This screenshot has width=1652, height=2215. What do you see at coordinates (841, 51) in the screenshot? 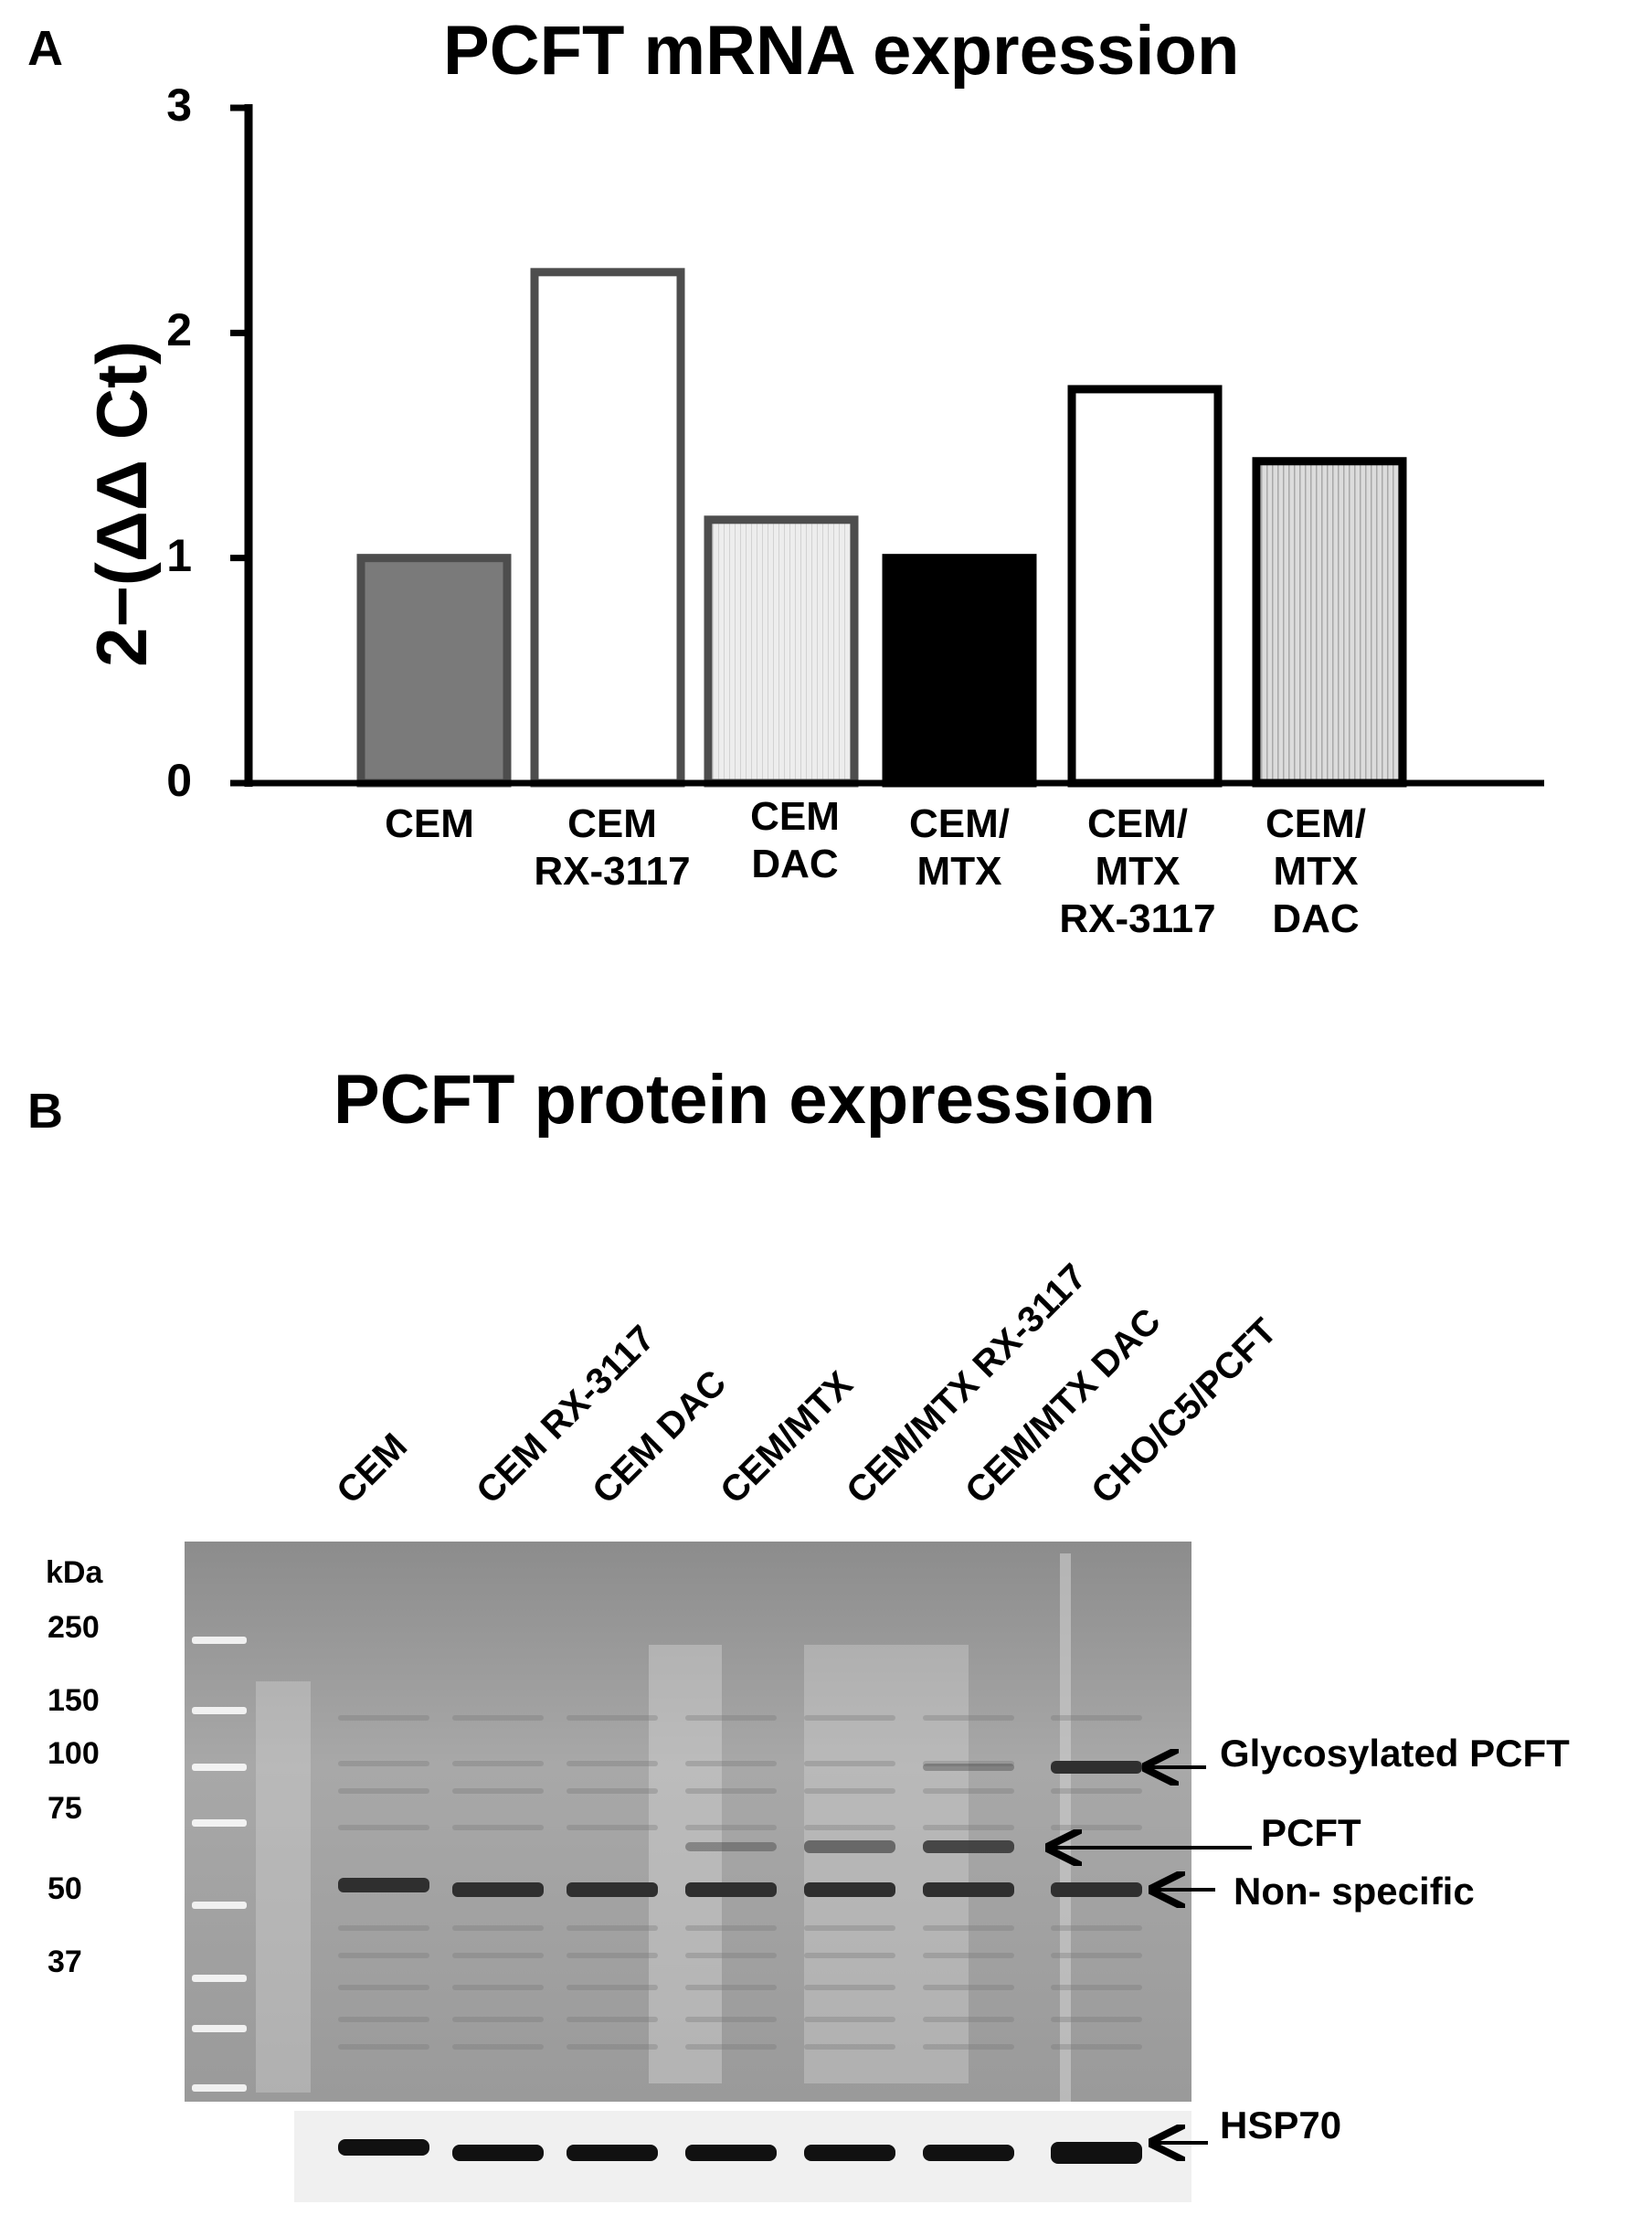
I see `chart-title: PCFT mRNA expression` at bounding box center [841, 51].